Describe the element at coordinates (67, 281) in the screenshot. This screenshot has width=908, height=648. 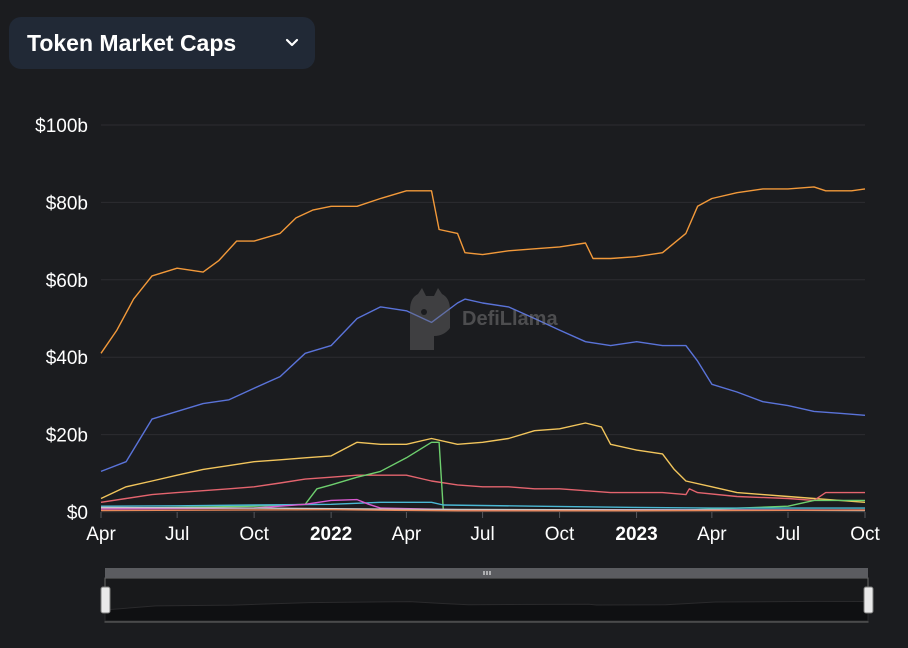
I see `y-tick-label: $60b` at that location.